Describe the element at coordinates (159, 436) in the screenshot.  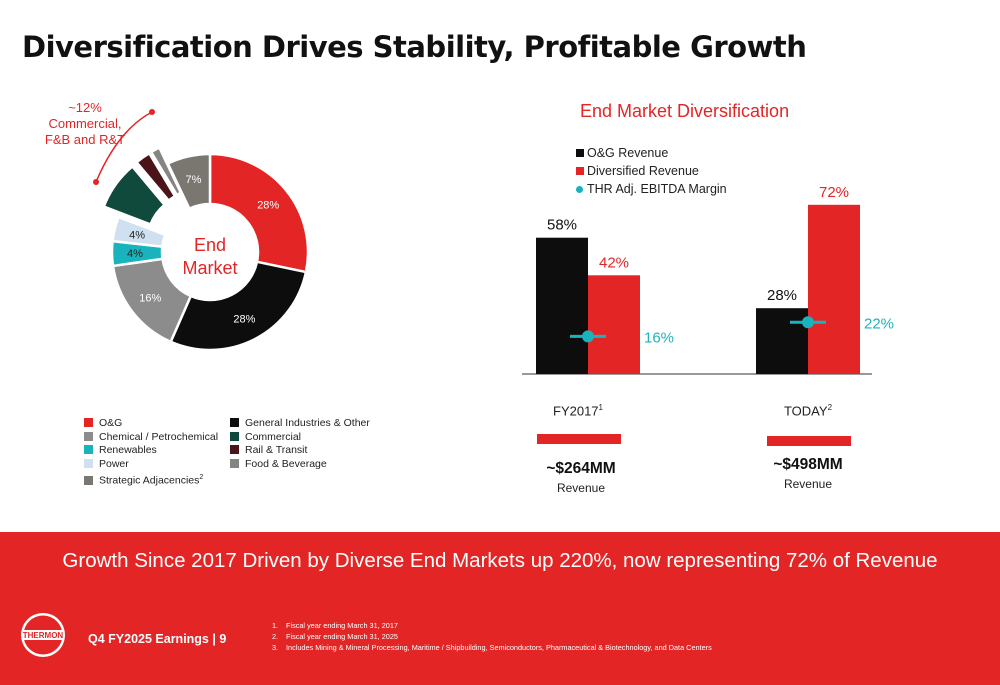
I see `legend-label: Chemical / Petrochemical` at that location.